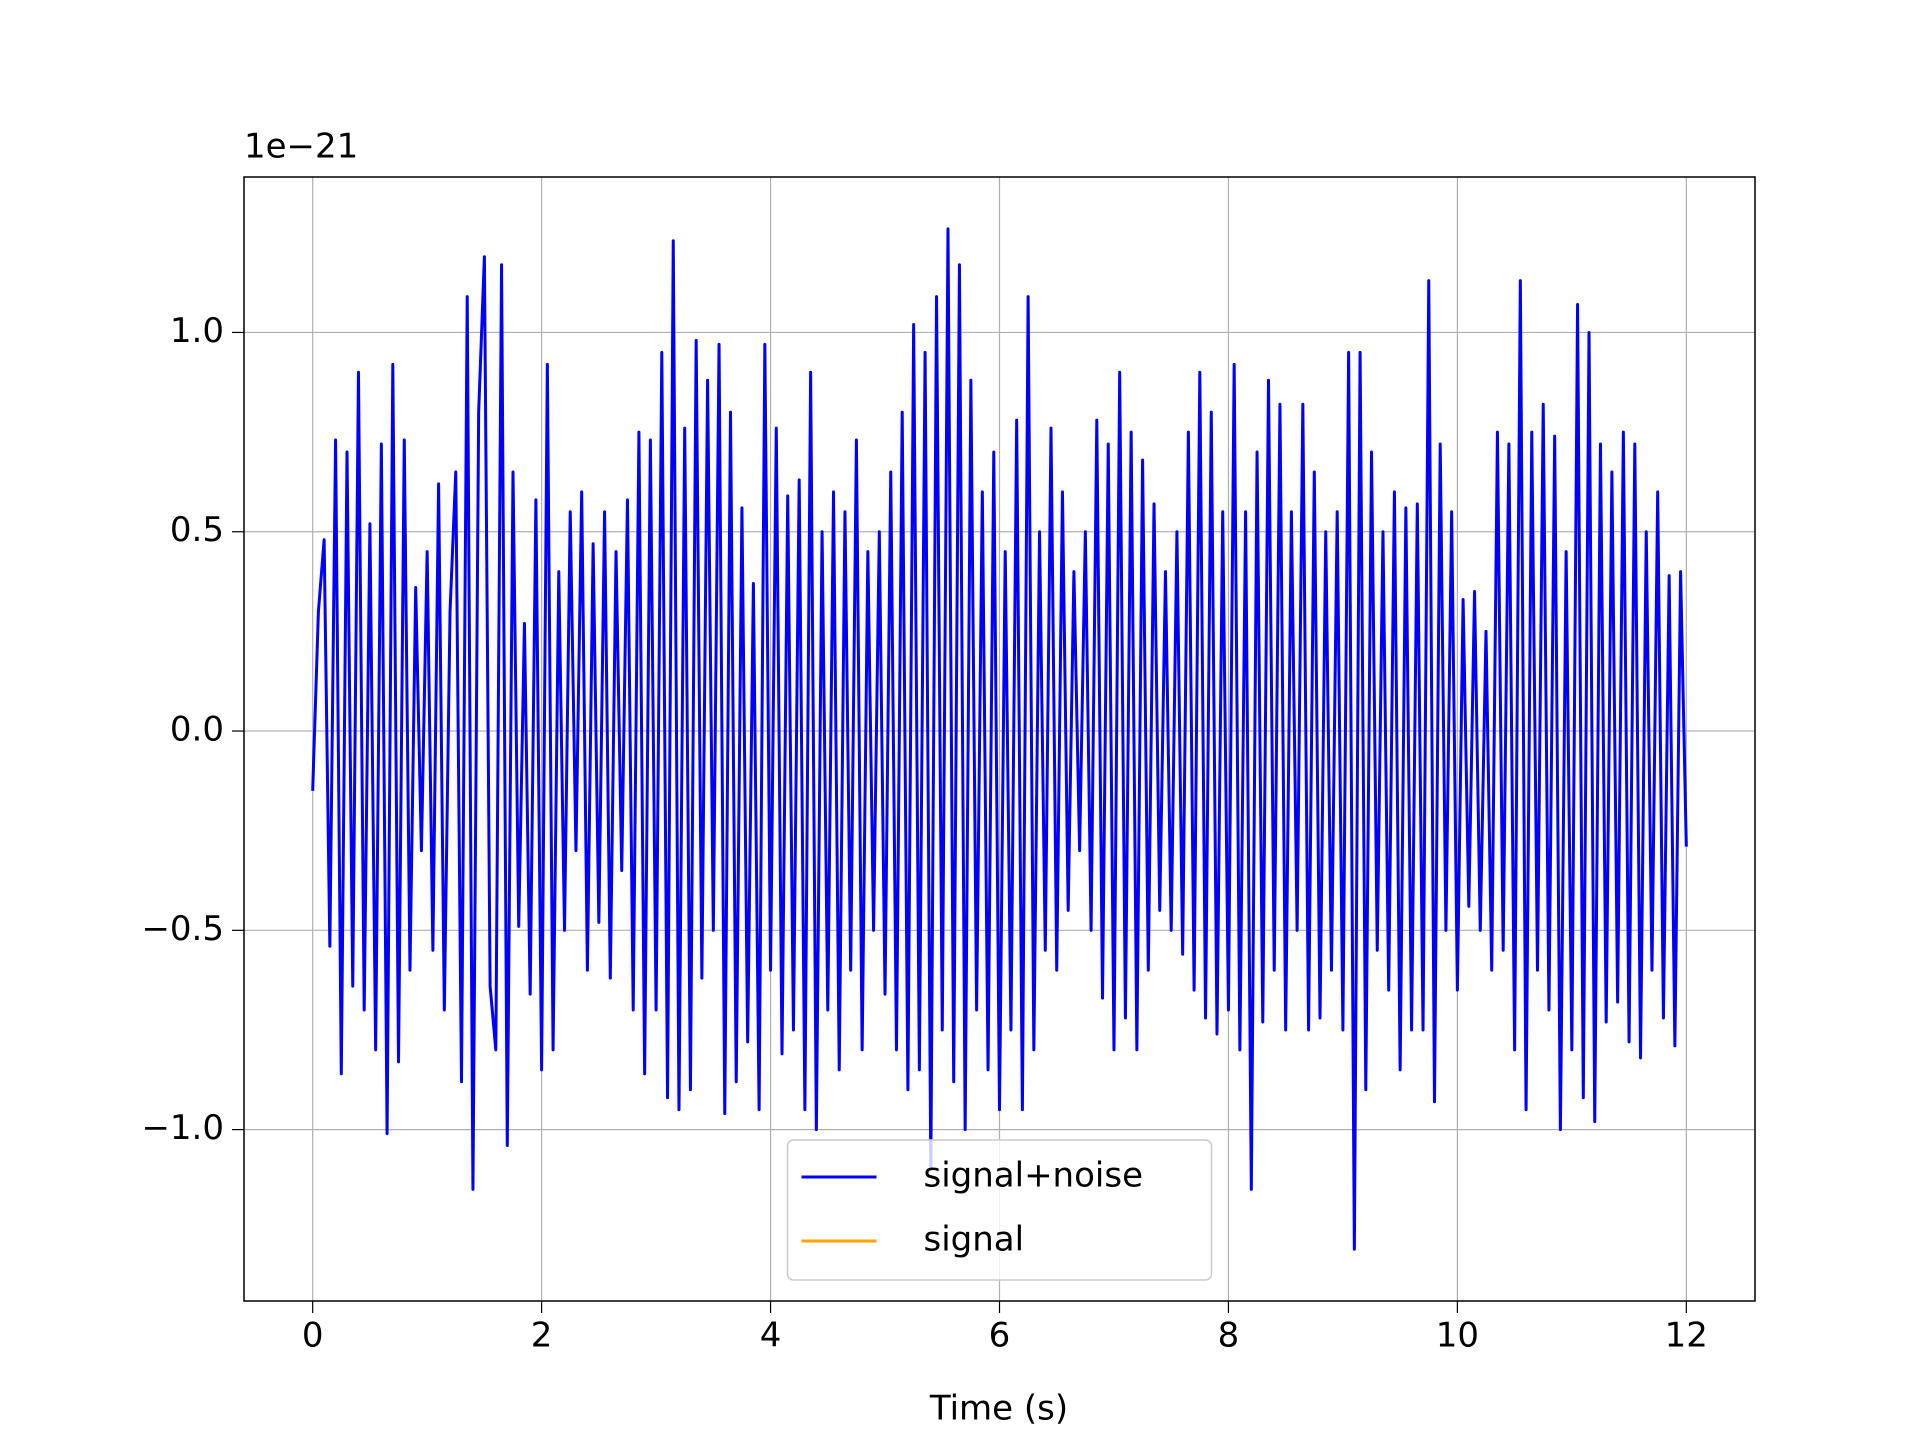 This screenshot has width=1920, height=1440. What do you see at coordinates (197, 331) in the screenshot?
I see `y-tick-label: 1.0` at bounding box center [197, 331].